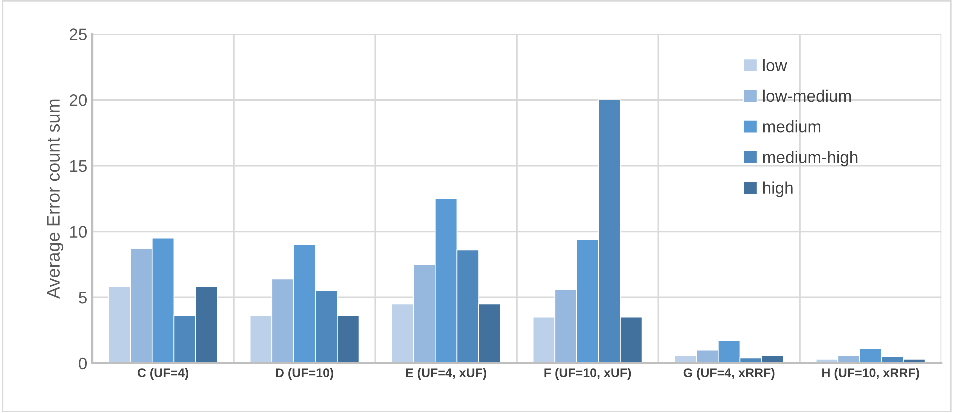 The image size is (954, 413). Describe the element at coordinates (305, 374) in the screenshot. I see `x-tick-label: D (UF=10)` at that location.